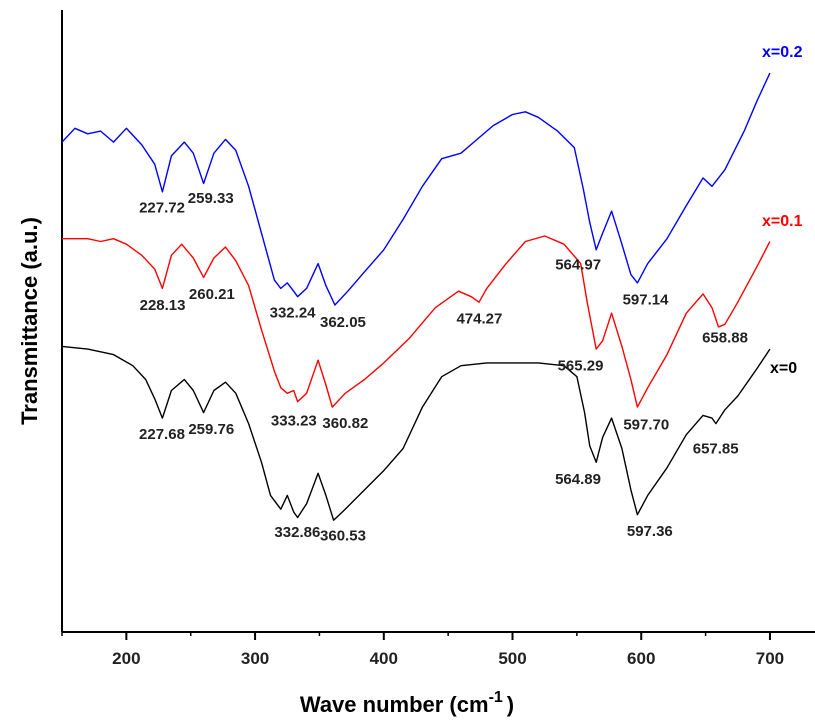  Describe the element at coordinates (770, 658) in the screenshot. I see `x-tick-label-700: 700` at that location.